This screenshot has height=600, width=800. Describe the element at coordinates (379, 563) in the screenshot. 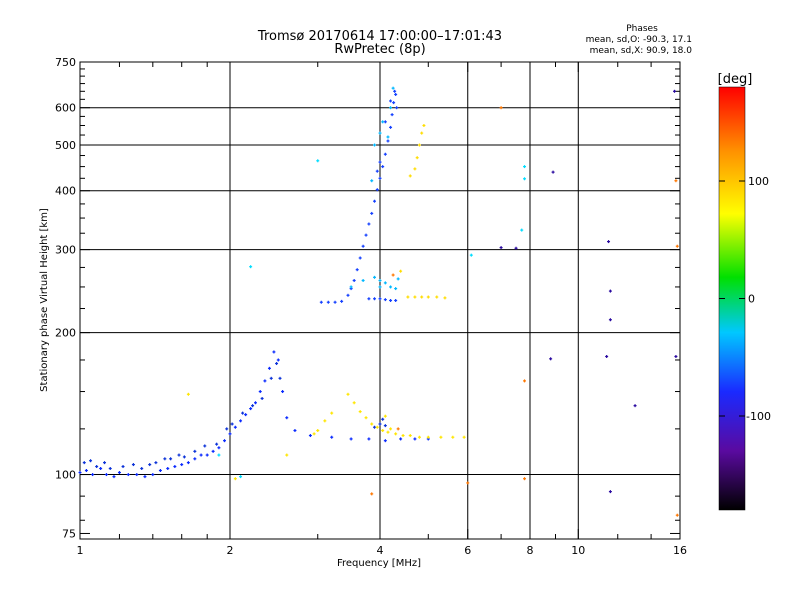

I see `x-axis-label: Frequency [MHz]` at that location.